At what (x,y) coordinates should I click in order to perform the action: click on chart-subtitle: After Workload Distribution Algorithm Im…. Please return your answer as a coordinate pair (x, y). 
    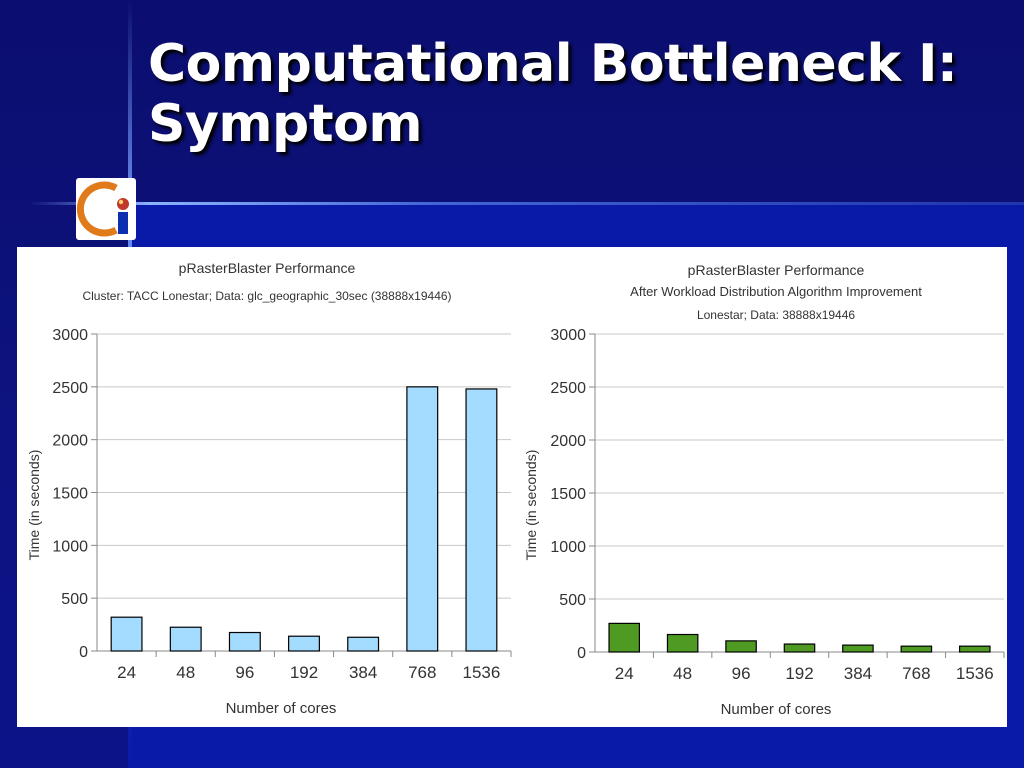
    Looking at the image, I should click on (776, 291).